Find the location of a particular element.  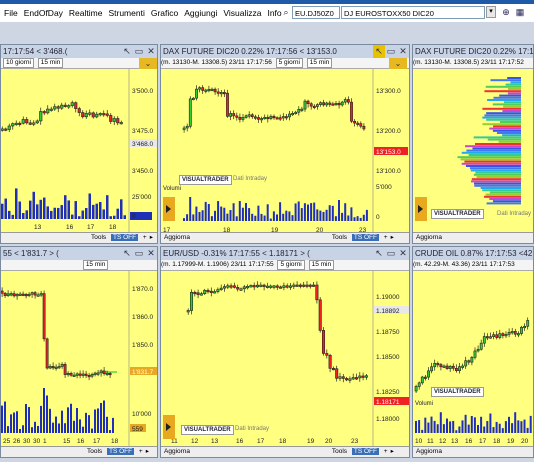

menu-file: File is located at coordinates (11, 13).